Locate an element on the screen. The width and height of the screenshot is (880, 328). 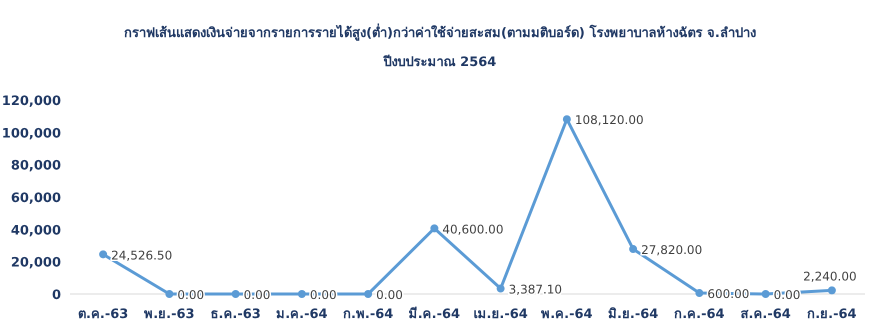
y-tick-label: 80,000 is located at coordinates (35, 166).